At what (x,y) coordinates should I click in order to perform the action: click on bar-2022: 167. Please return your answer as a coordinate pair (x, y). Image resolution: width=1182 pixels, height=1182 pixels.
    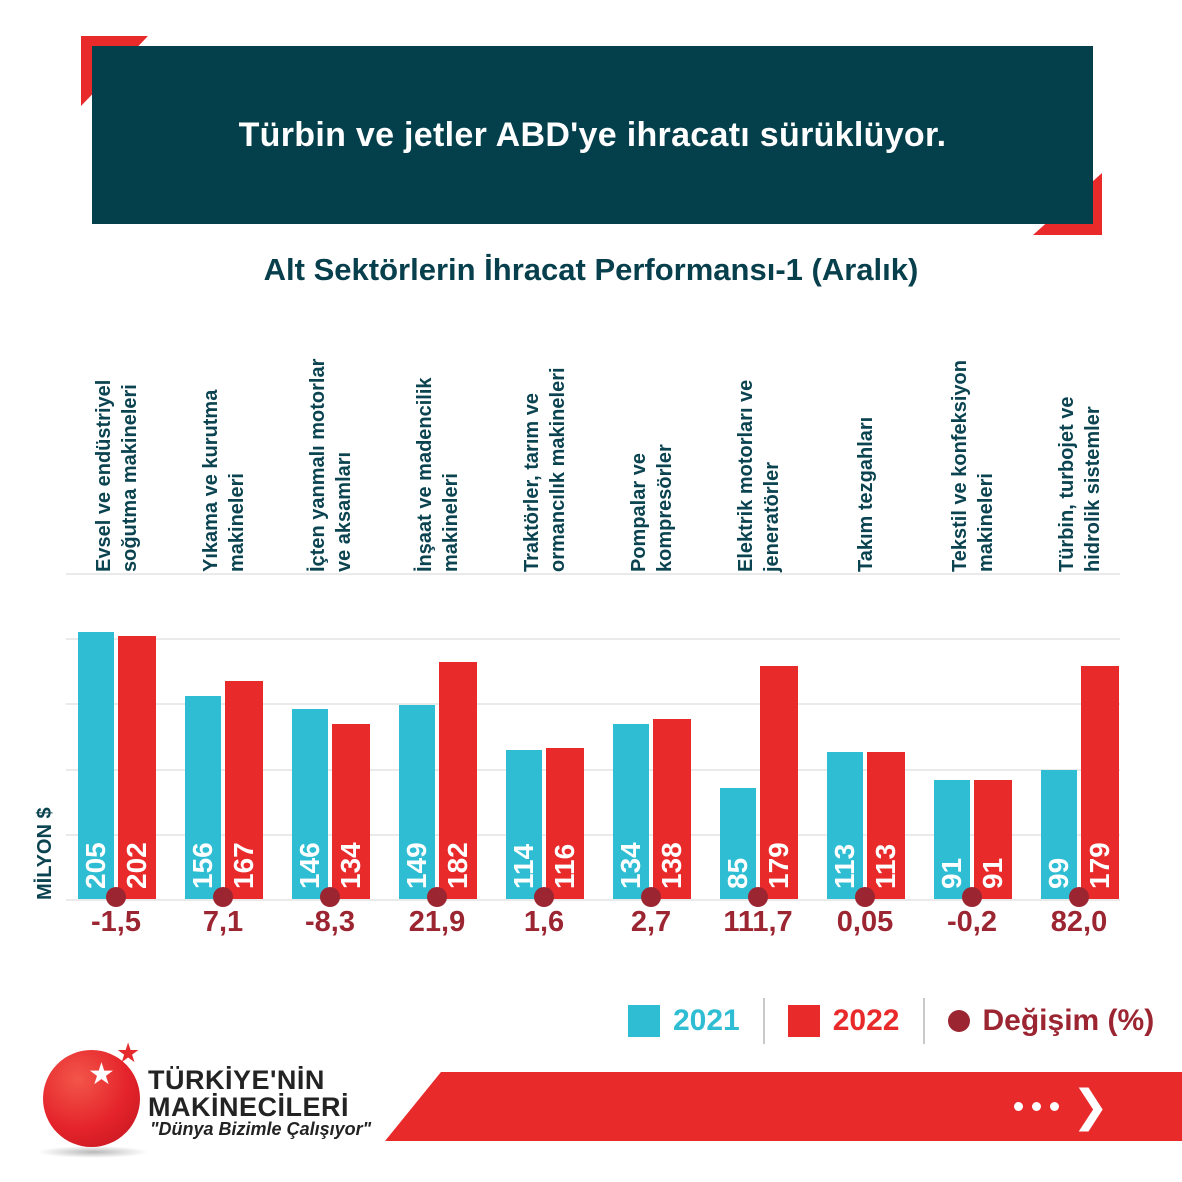
    Looking at the image, I should click on (244, 790).